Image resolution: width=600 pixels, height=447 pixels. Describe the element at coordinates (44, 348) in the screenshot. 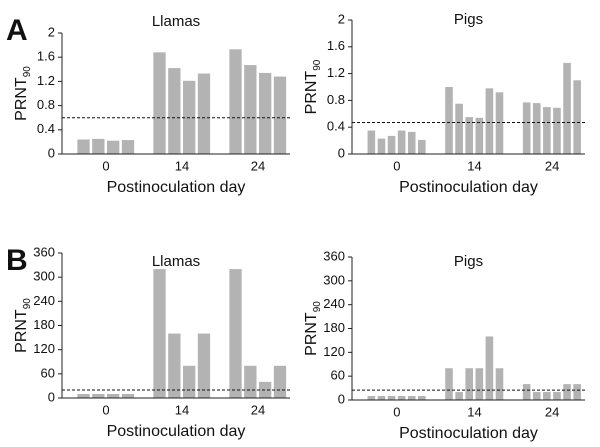

I see `y-tick-label: 120` at that location.